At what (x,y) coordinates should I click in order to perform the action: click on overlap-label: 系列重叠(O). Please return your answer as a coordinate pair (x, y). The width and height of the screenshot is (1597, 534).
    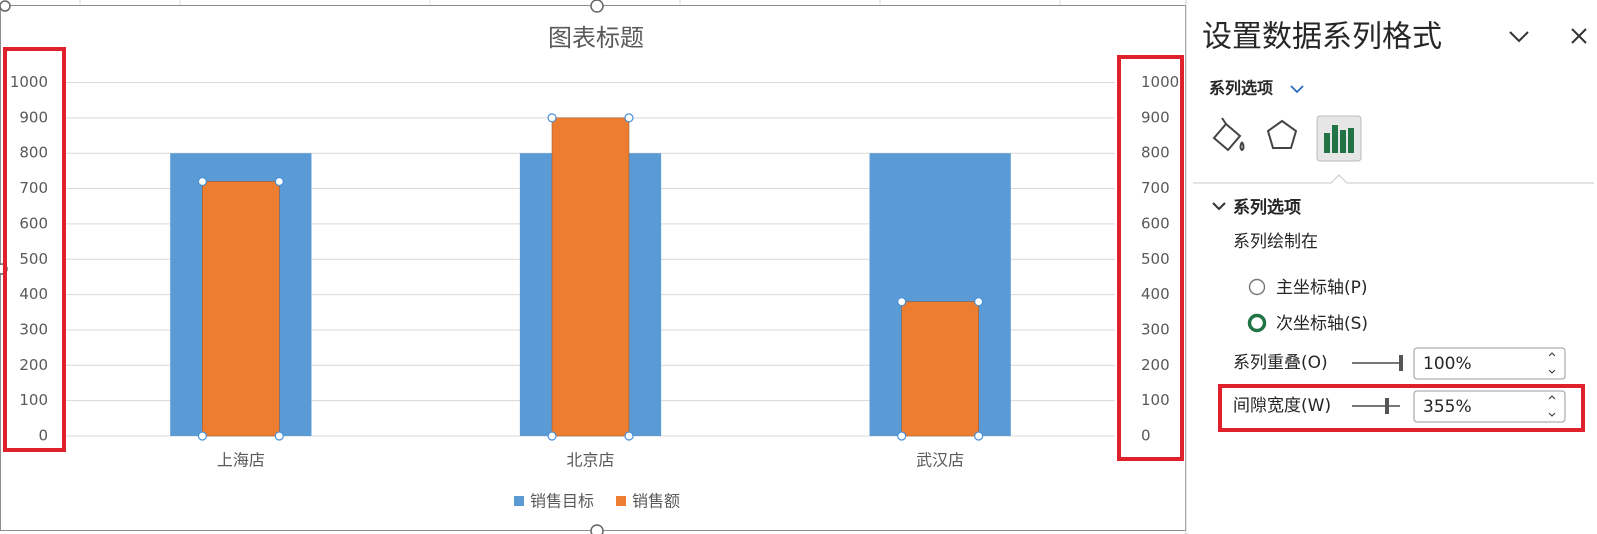
    Looking at the image, I should click on (1280, 363).